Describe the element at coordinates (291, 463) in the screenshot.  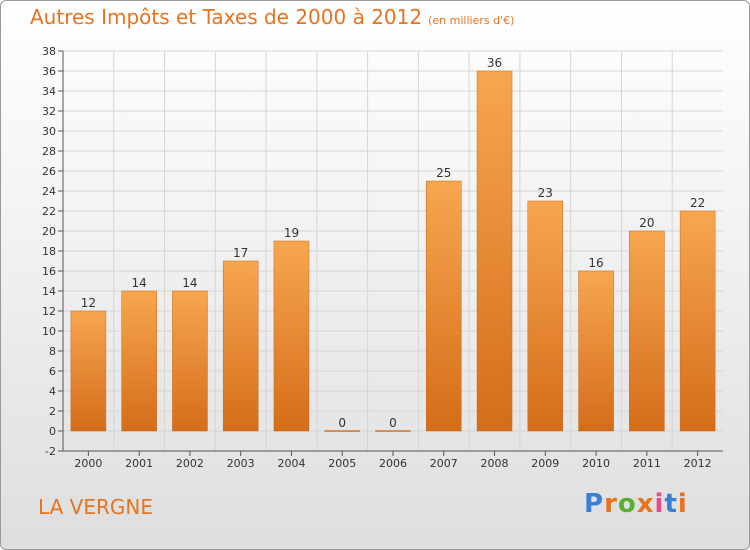
I see `x-tick-label: 2004` at that location.